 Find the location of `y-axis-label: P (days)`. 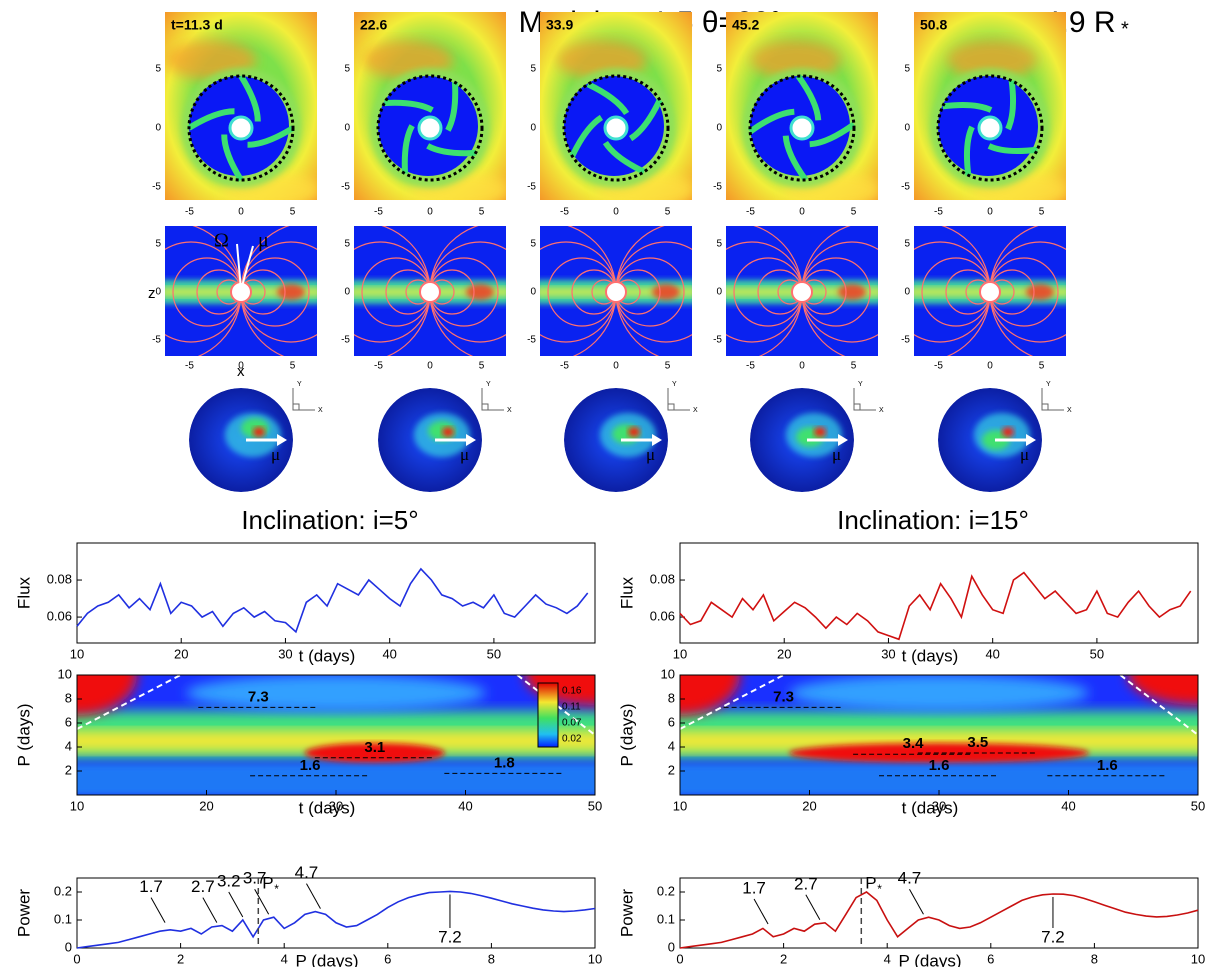

y-axis-label: P (days) is located at coordinates (626, 735).